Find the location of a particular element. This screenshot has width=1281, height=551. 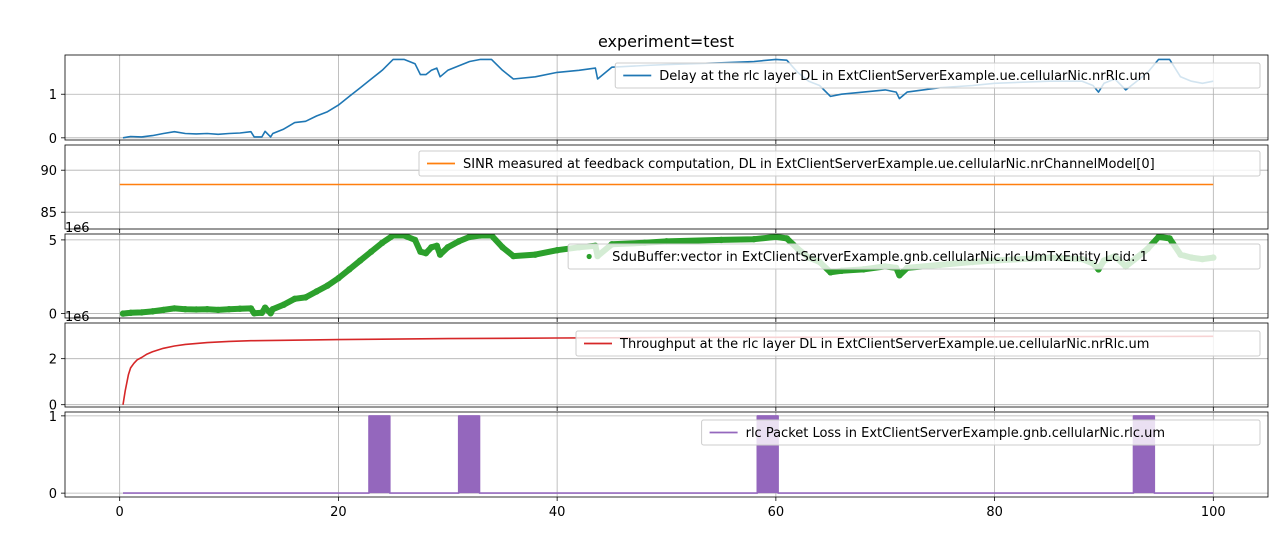

y-tick-label: 2 is located at coordinates (53, 360).